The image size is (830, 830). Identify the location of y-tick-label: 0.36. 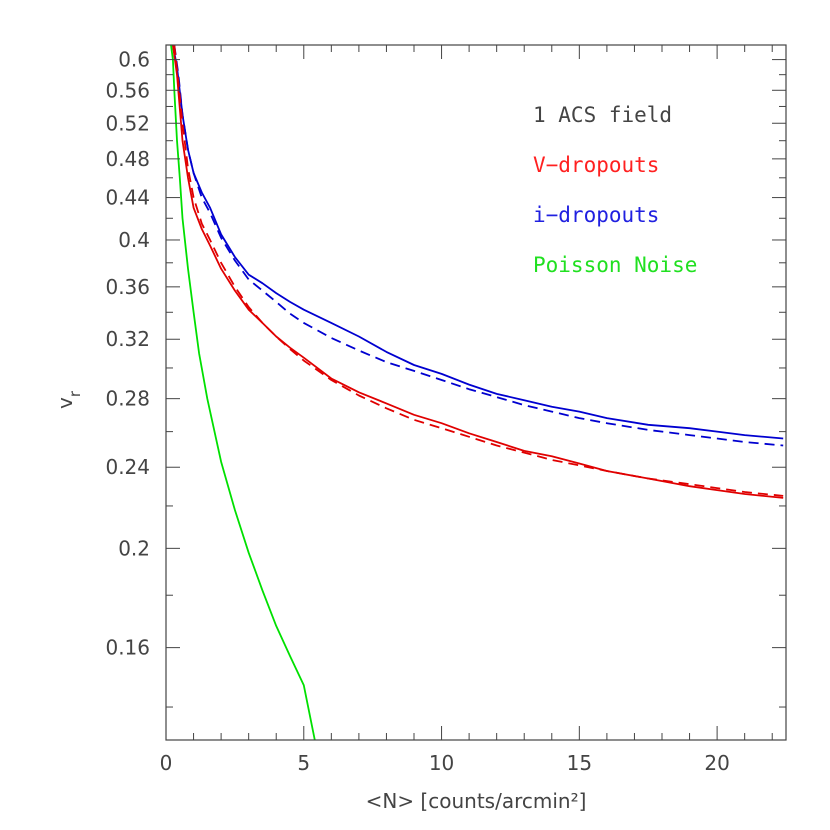
(127, 287).